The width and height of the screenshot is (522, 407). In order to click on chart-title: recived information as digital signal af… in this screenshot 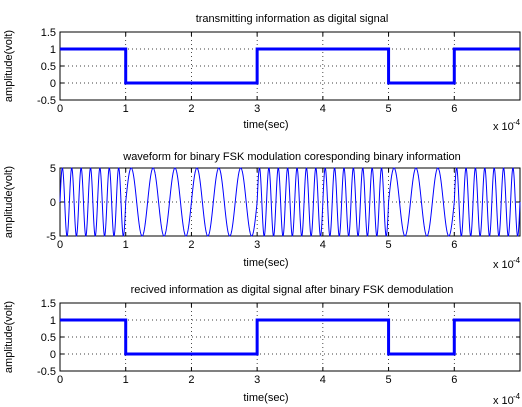, I will do `click(292, 290)`.